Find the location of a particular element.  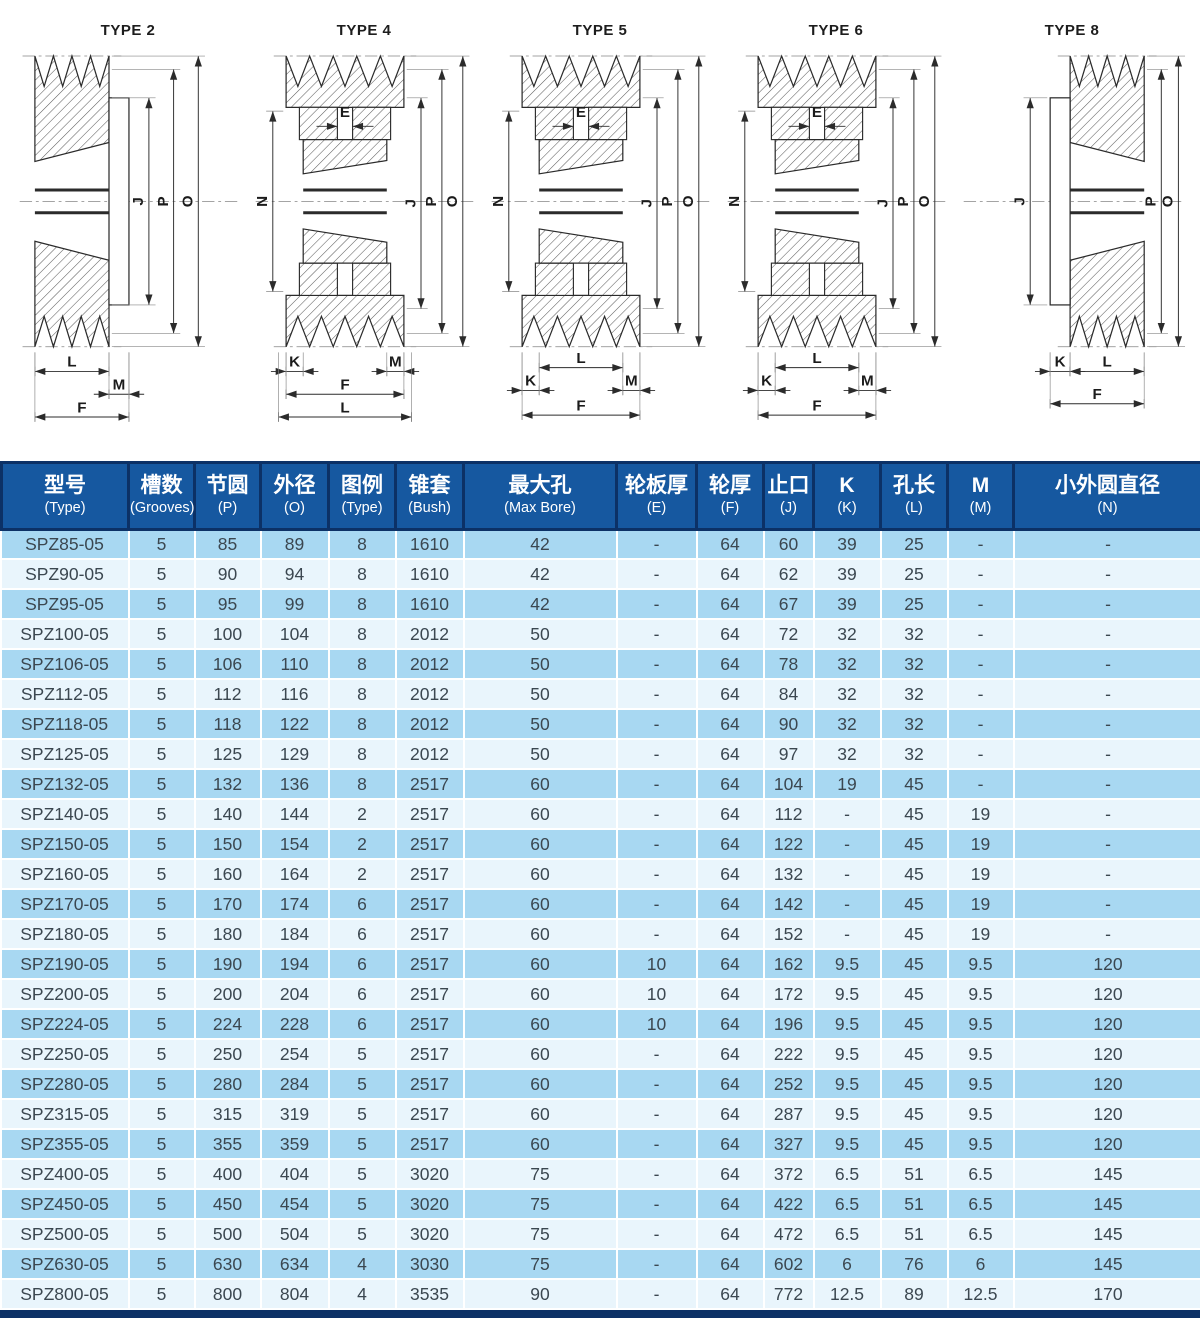

table-cell: 136 is located at coordinates (294, 784).